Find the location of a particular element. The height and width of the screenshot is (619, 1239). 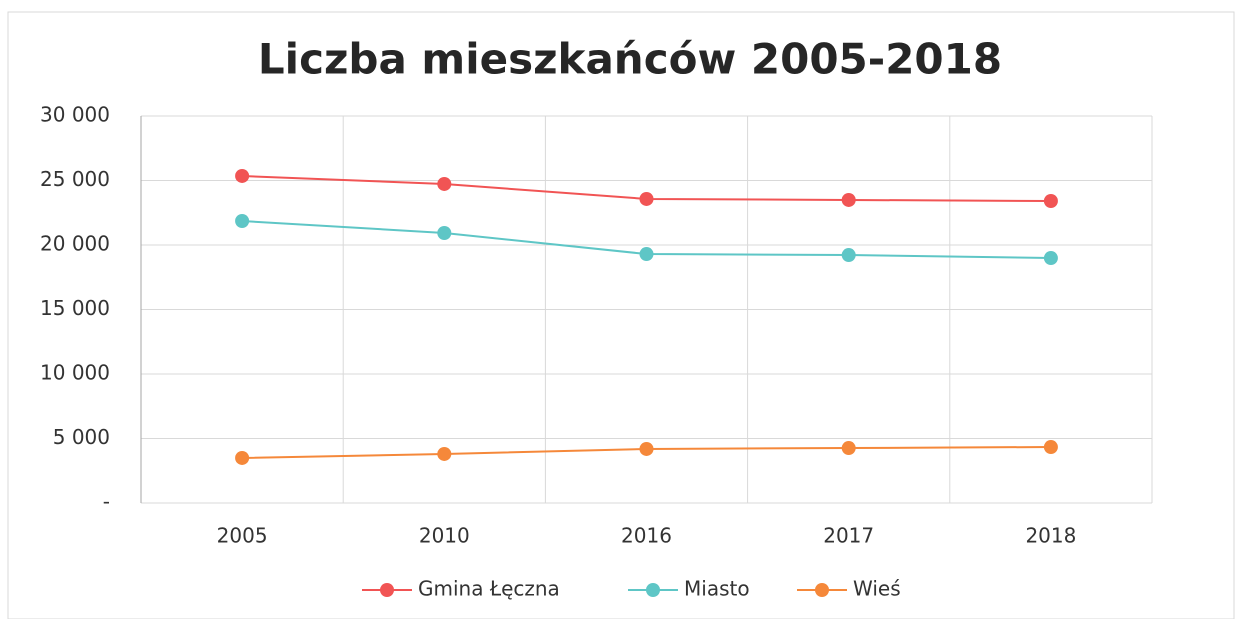

y-tick-label: 30 000 is located at coordinates (75, 115).